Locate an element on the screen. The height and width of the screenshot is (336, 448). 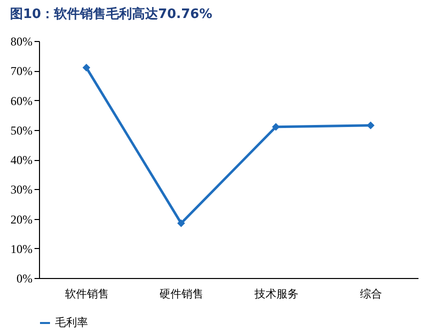
y-tick-label: 80% is located at coordinates (21, 41).